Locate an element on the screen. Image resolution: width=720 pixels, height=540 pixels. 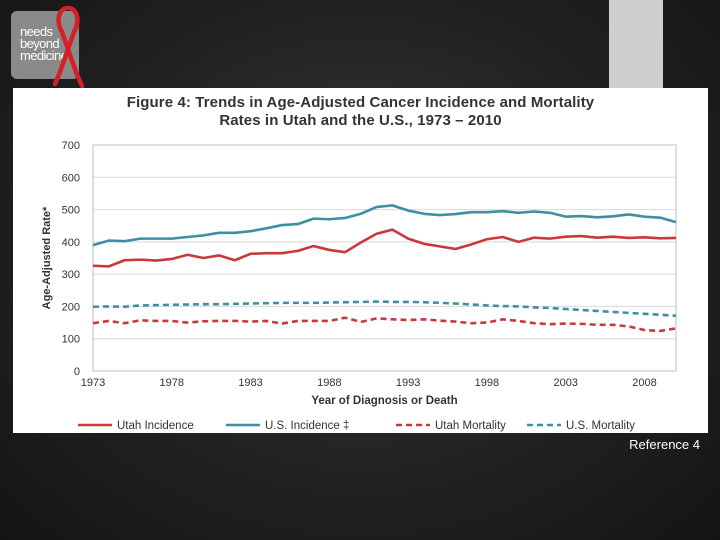
y-tick-label: 500 is located at coordinates (71, 211).